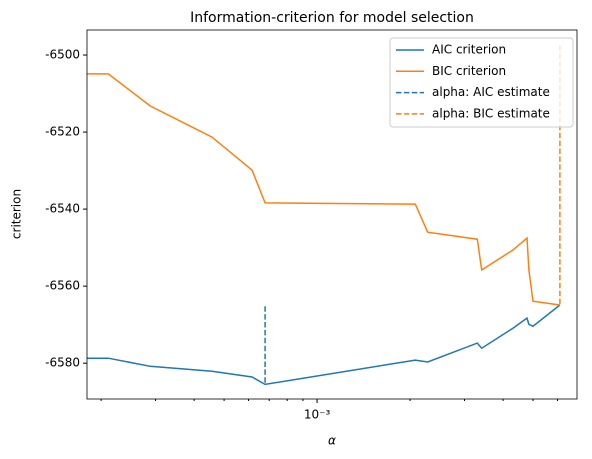 Image resolution: width=592 pixels, height=459 pixels. I want to click on y-tick-label: -6560, so click(62, 286).